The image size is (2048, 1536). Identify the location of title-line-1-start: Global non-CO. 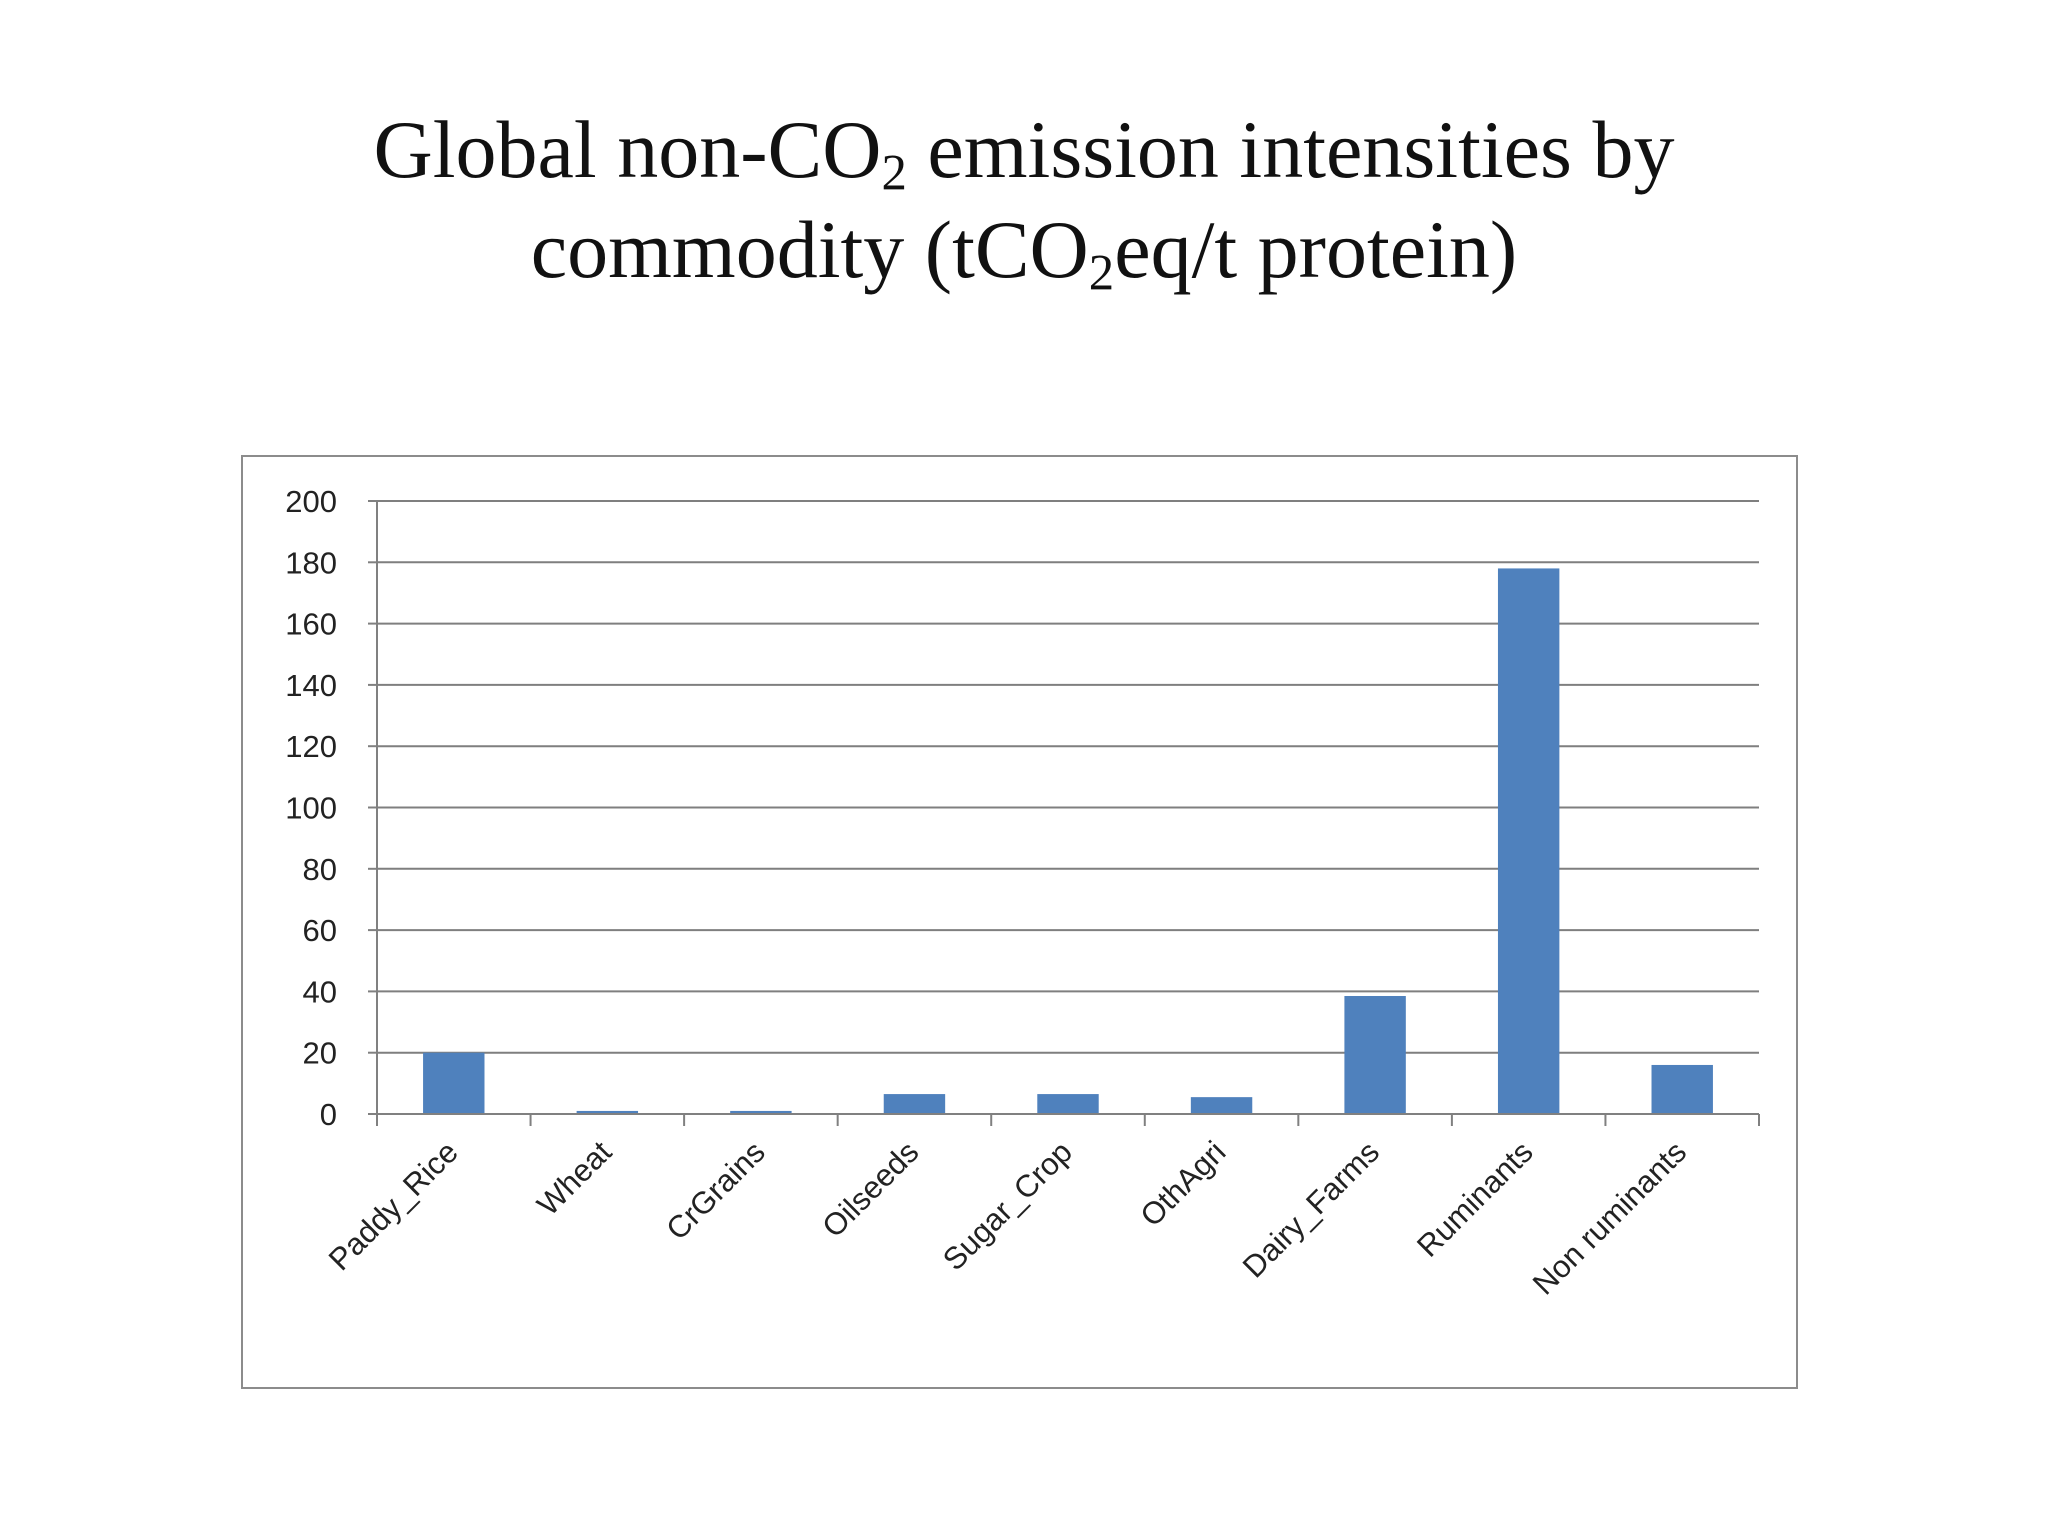
(627, 149).